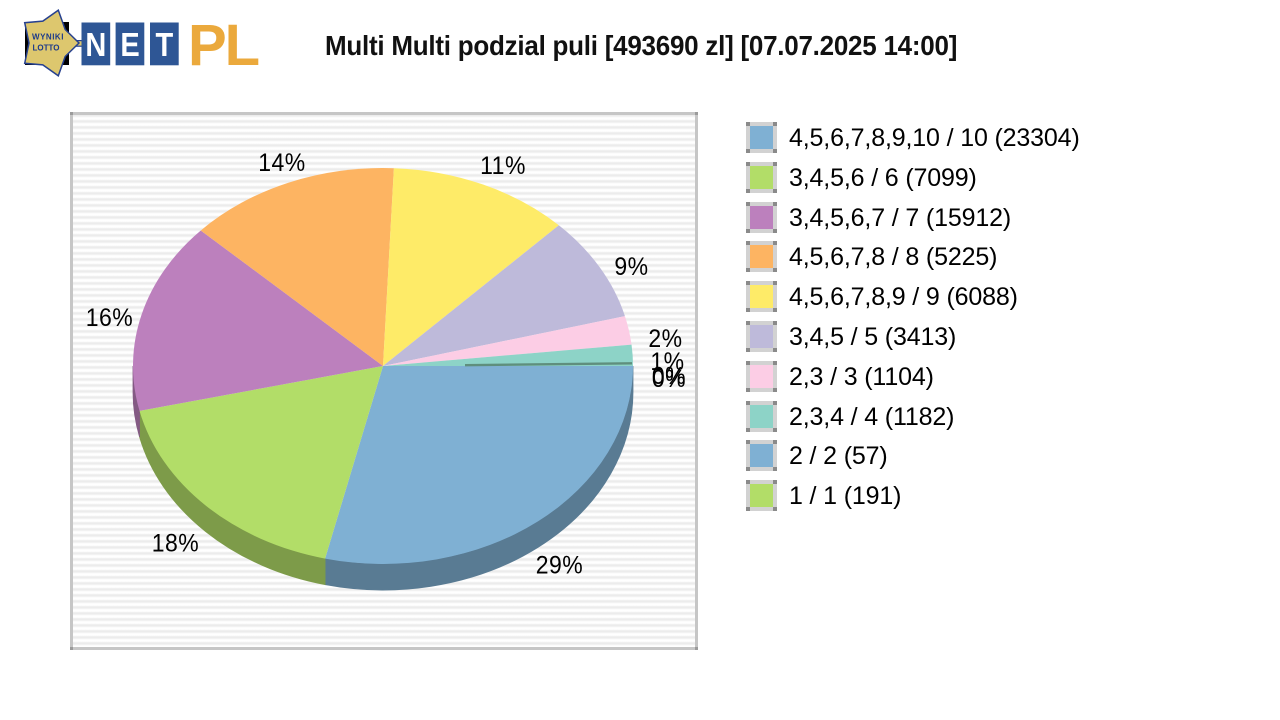  What do you see at coordinates (46, 48) in the screenshot?
I see `svg-text: LOTTO` at bounding box center [46, 48].